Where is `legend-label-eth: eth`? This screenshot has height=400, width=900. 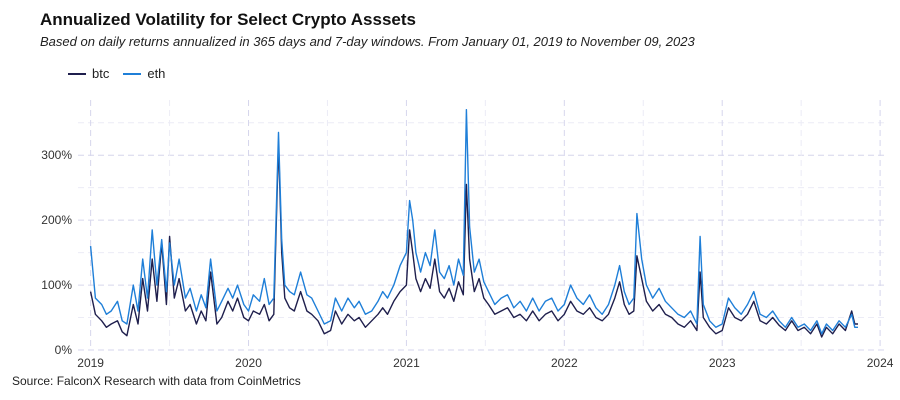 legend-label-eth: eth is located at coordinates (156, 73).